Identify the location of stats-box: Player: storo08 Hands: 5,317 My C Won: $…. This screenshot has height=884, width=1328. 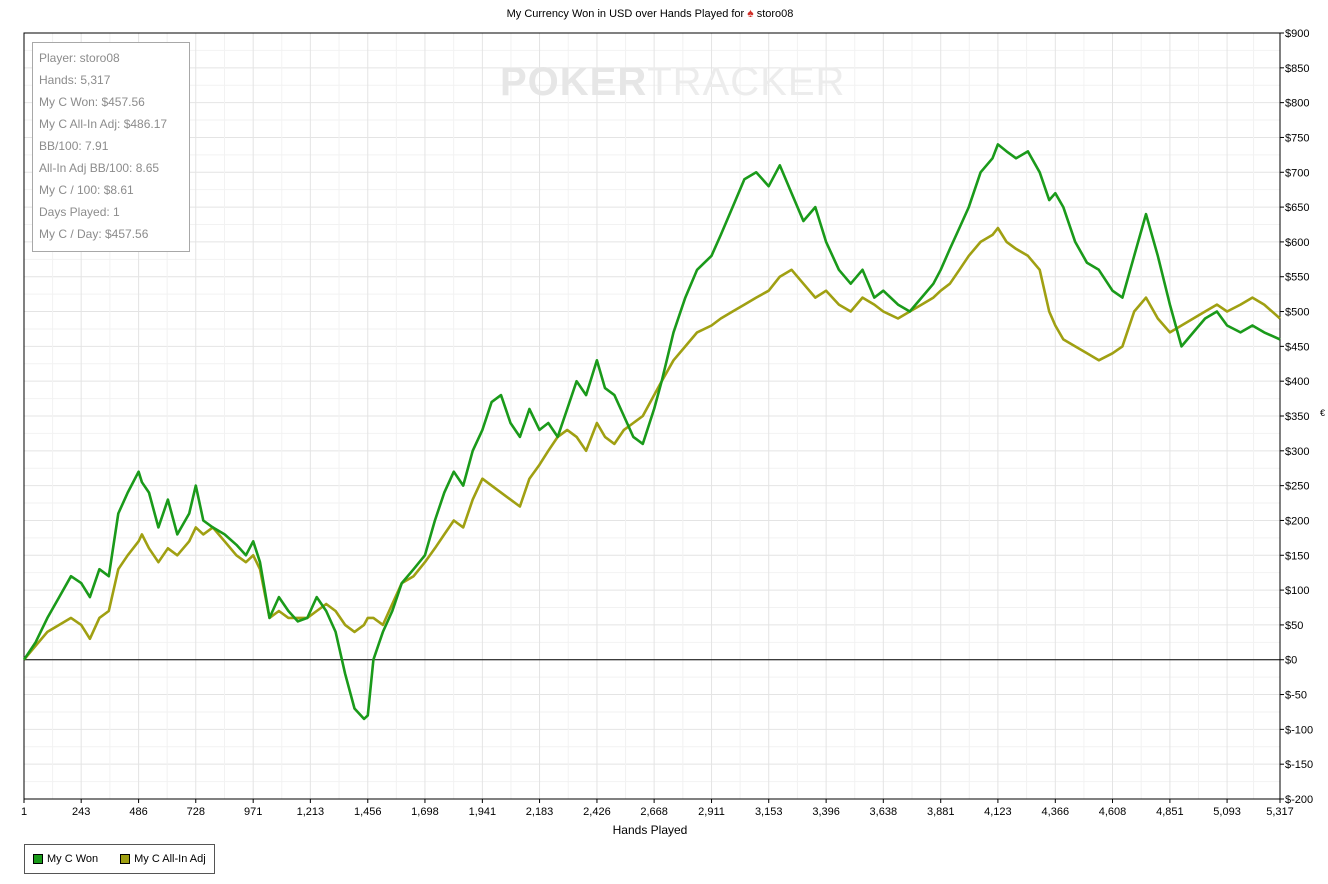
(111, 147).